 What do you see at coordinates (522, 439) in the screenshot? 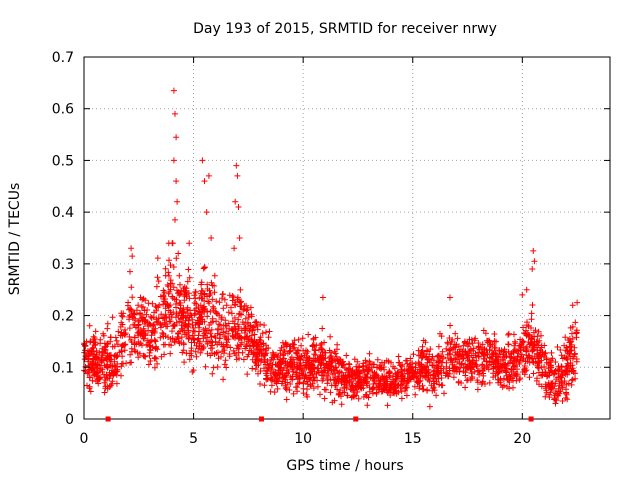
I see `x-tick-label: 20` at bounding box center [522, 439].